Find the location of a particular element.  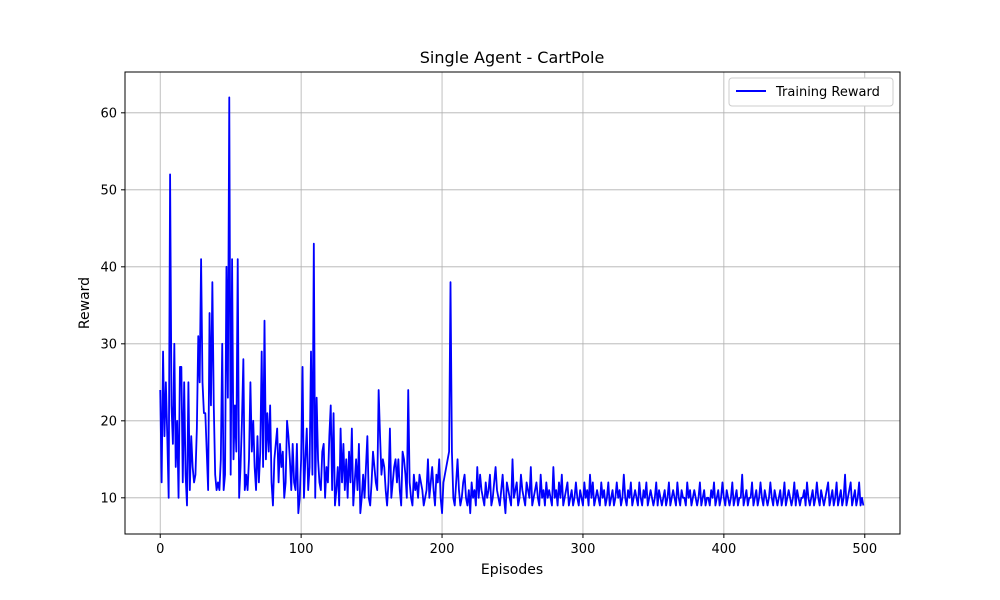

y-tick-label: 60 is located at coordinates (108, 113).